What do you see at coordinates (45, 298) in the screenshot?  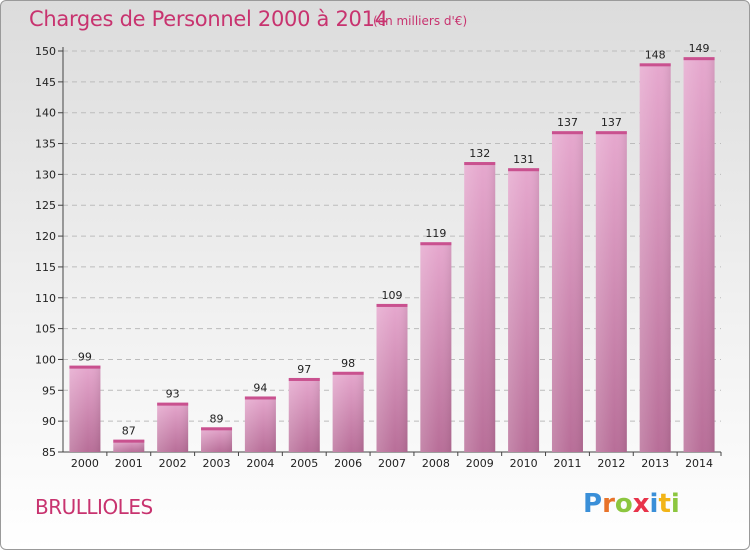 I see `y-tick-label: 110` at bounding box center [45, 298].